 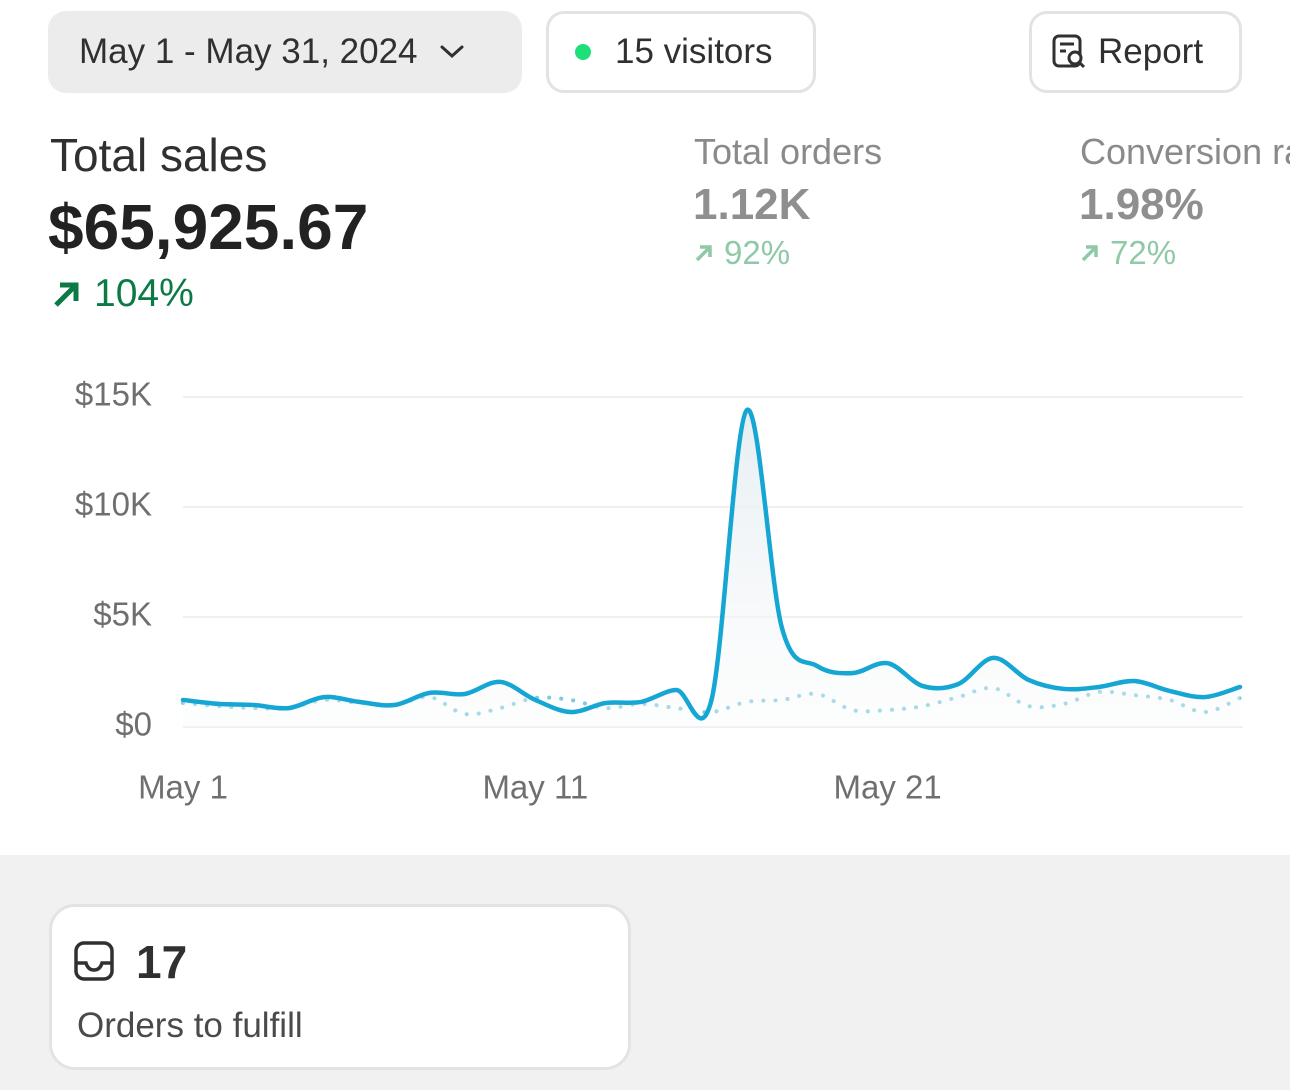 I want to click on date-range-button: May 1 - May 31, 2024, so click(x=285, y=52).